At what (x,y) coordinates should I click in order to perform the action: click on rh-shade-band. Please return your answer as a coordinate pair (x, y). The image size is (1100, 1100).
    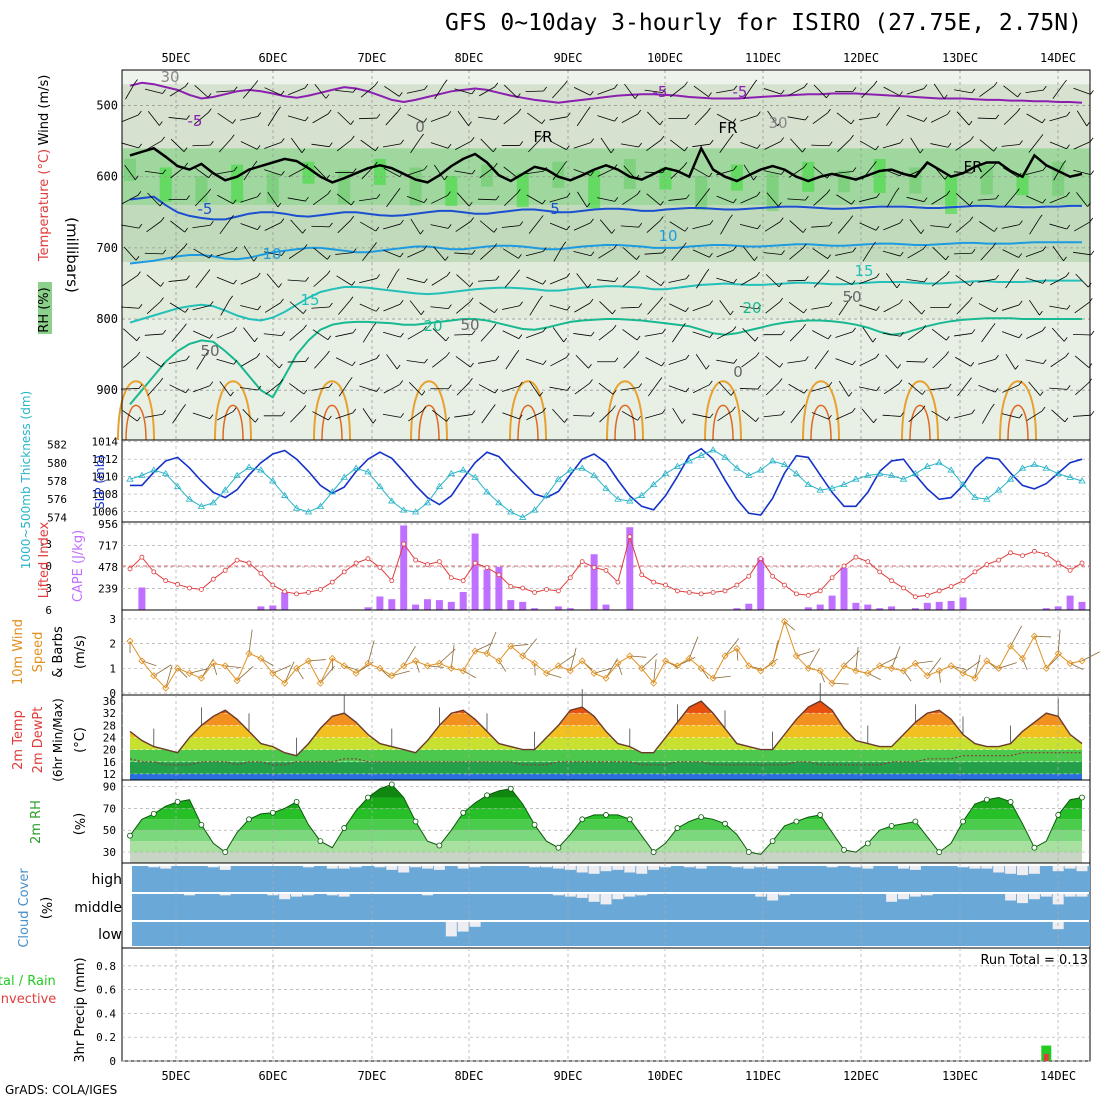
    Looking at the image, I should click on (606, 379).